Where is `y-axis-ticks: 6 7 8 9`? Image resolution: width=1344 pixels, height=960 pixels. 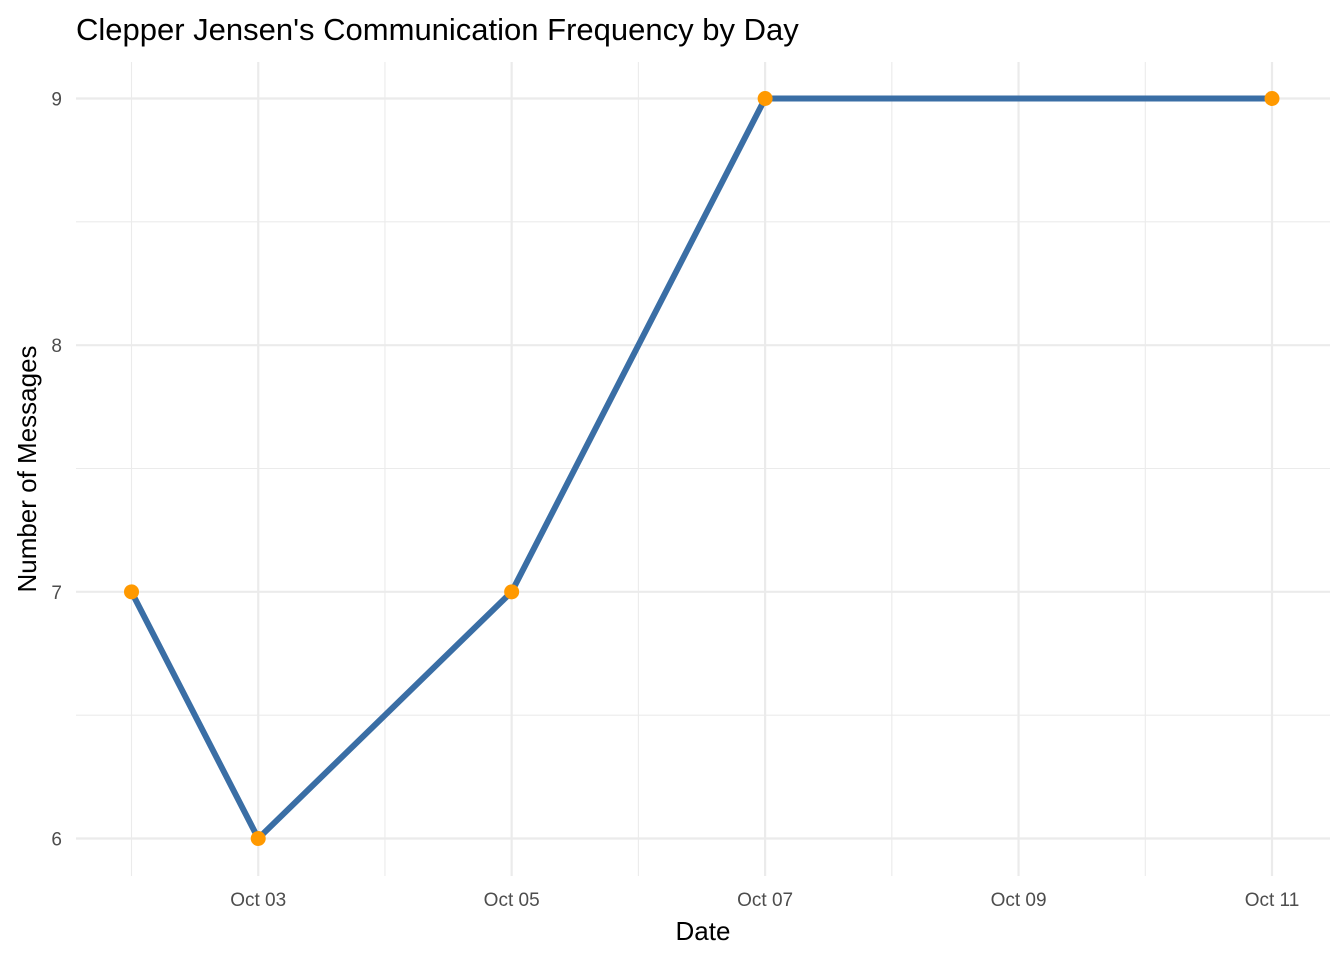
y-axis-ticks: 6 7 8 9 is located at coordinates (56, 470).